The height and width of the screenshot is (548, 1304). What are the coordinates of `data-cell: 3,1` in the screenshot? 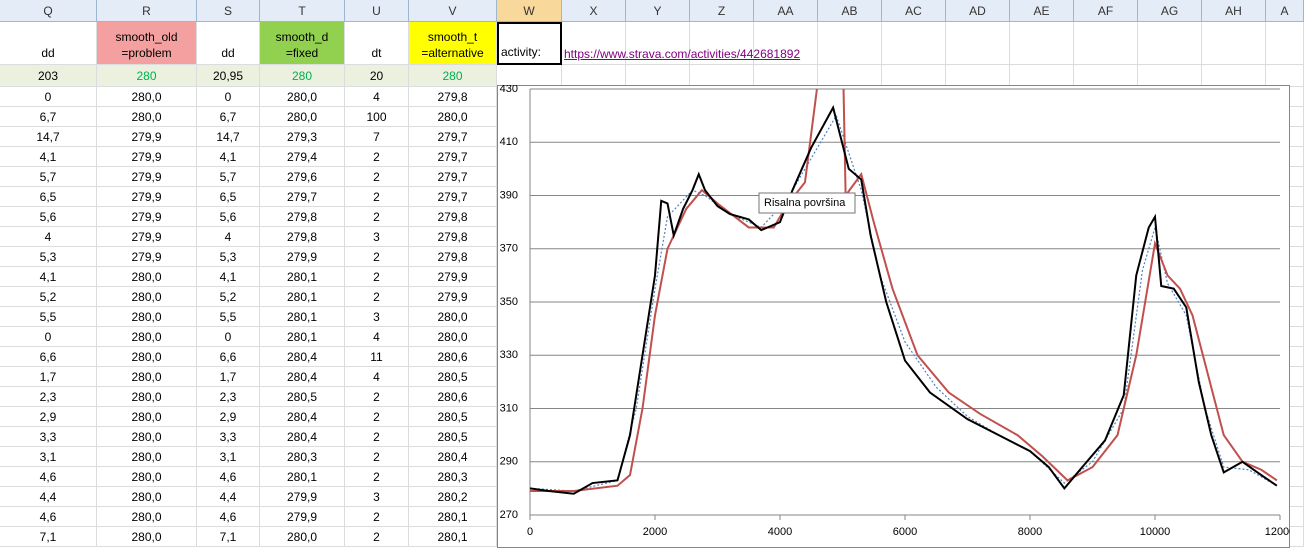 It's located at (228, 457).